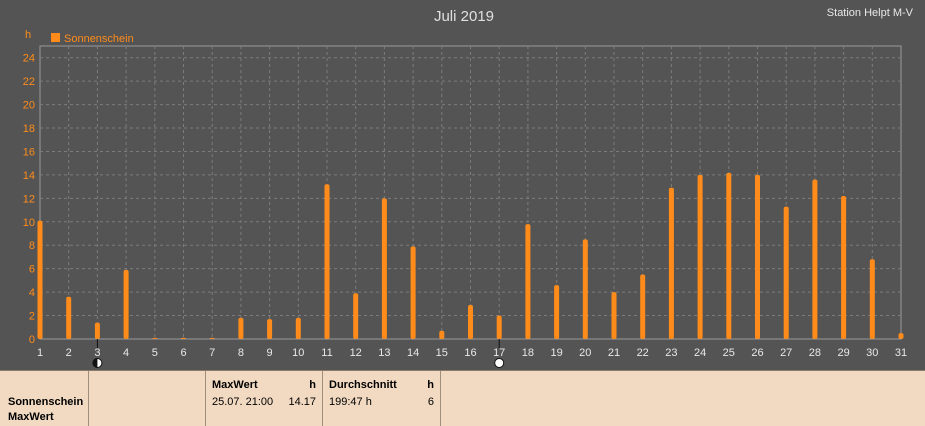 This screenshot has height=426, width=925. Describe the element at coordinates (32, 246) in the screenshot. I see `y-tick-label: 8` at that location.